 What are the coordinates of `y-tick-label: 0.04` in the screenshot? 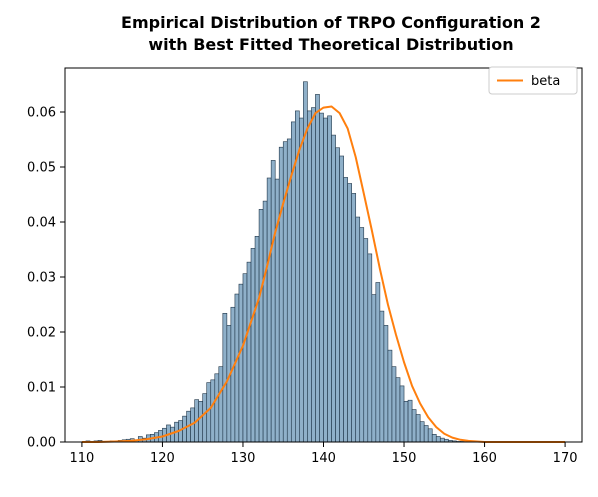 It's located at (41, 223).